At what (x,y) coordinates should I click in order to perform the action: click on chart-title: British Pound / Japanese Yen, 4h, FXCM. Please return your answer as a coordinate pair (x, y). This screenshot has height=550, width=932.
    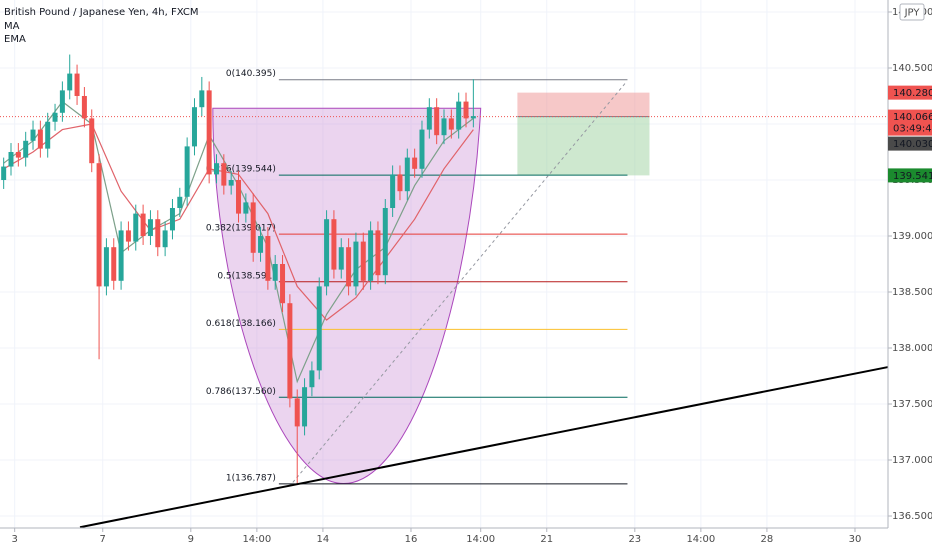
    Looking at the image, I should click on (101, 12).